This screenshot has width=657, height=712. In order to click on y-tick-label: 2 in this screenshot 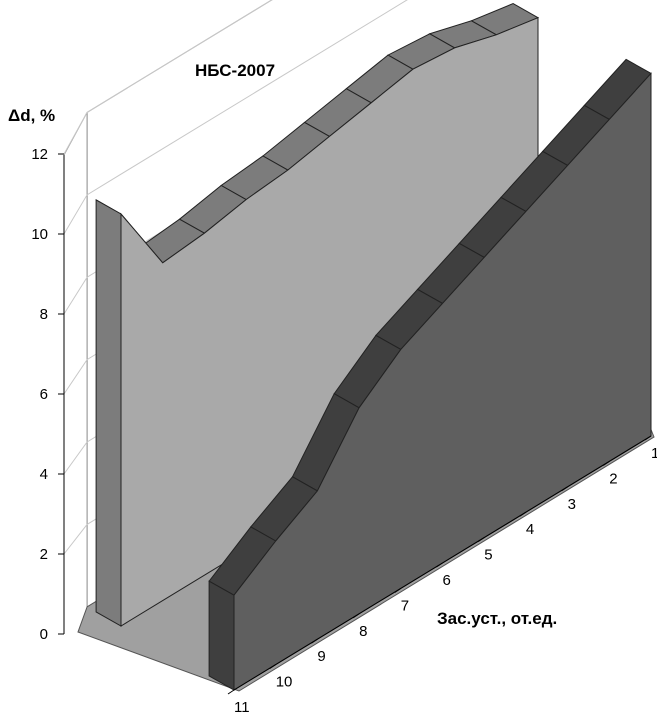, I will do `click(44, 554)`.